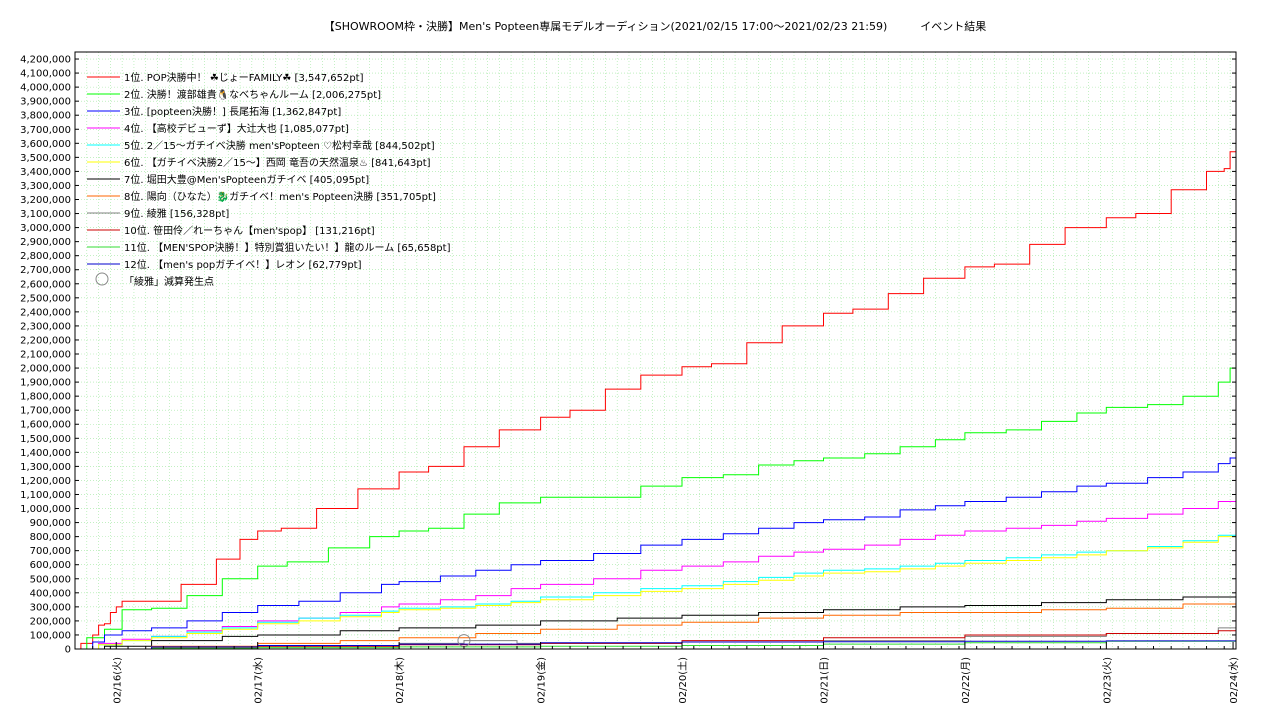  What do you see at coordinates (50, 621) in the screenshot?
I see `y-tick-label: 200,000` at bounding box center [50, 621].